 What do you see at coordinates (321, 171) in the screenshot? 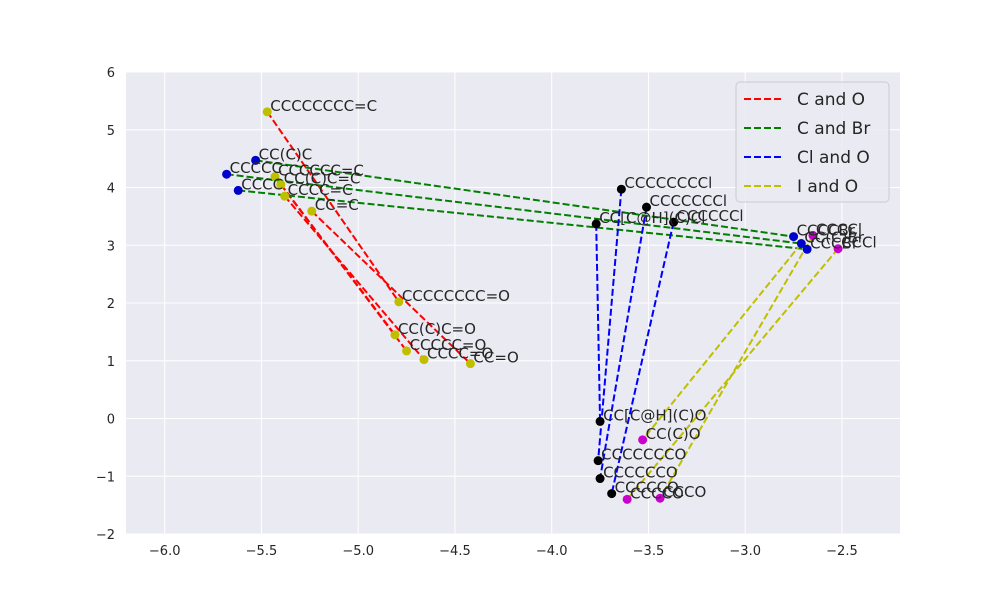
I see `data-label: CCCCCC=C` at bounding box center [321, 171].